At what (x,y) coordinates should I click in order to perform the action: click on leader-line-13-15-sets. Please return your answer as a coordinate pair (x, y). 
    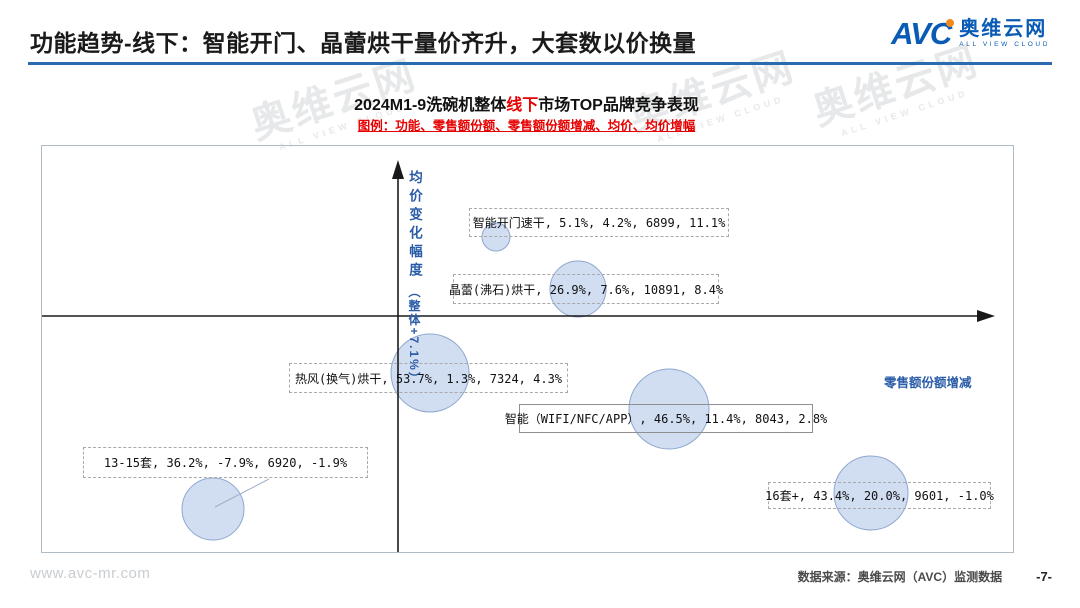
    Looking at the image, I should click on (242, 493).